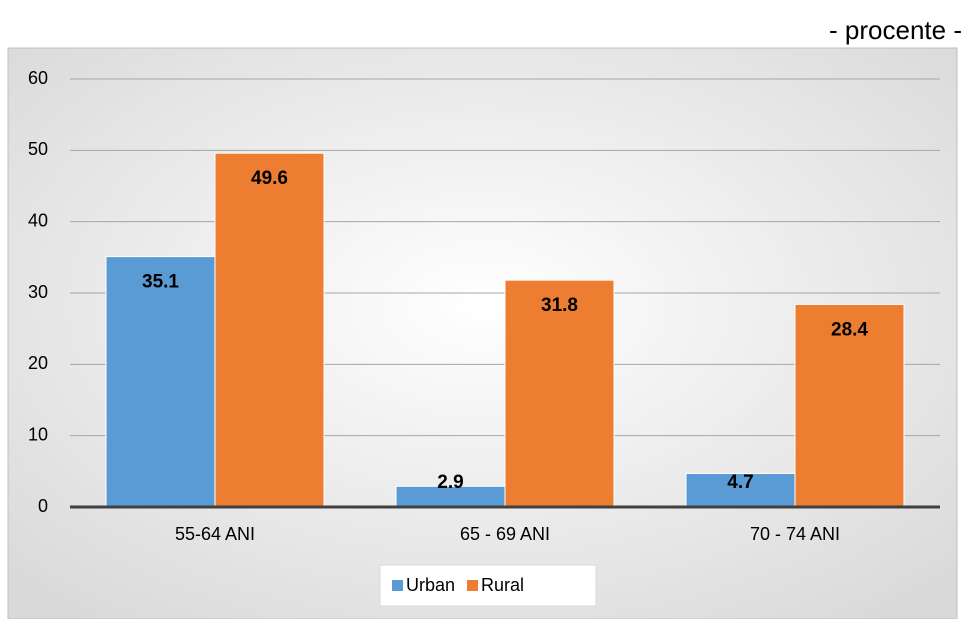 The width and height of the screenshot is (971, 619). Describe the element at coordinates (38, 149) in the screenshot. I see `y-tick-label: 50` at that location.